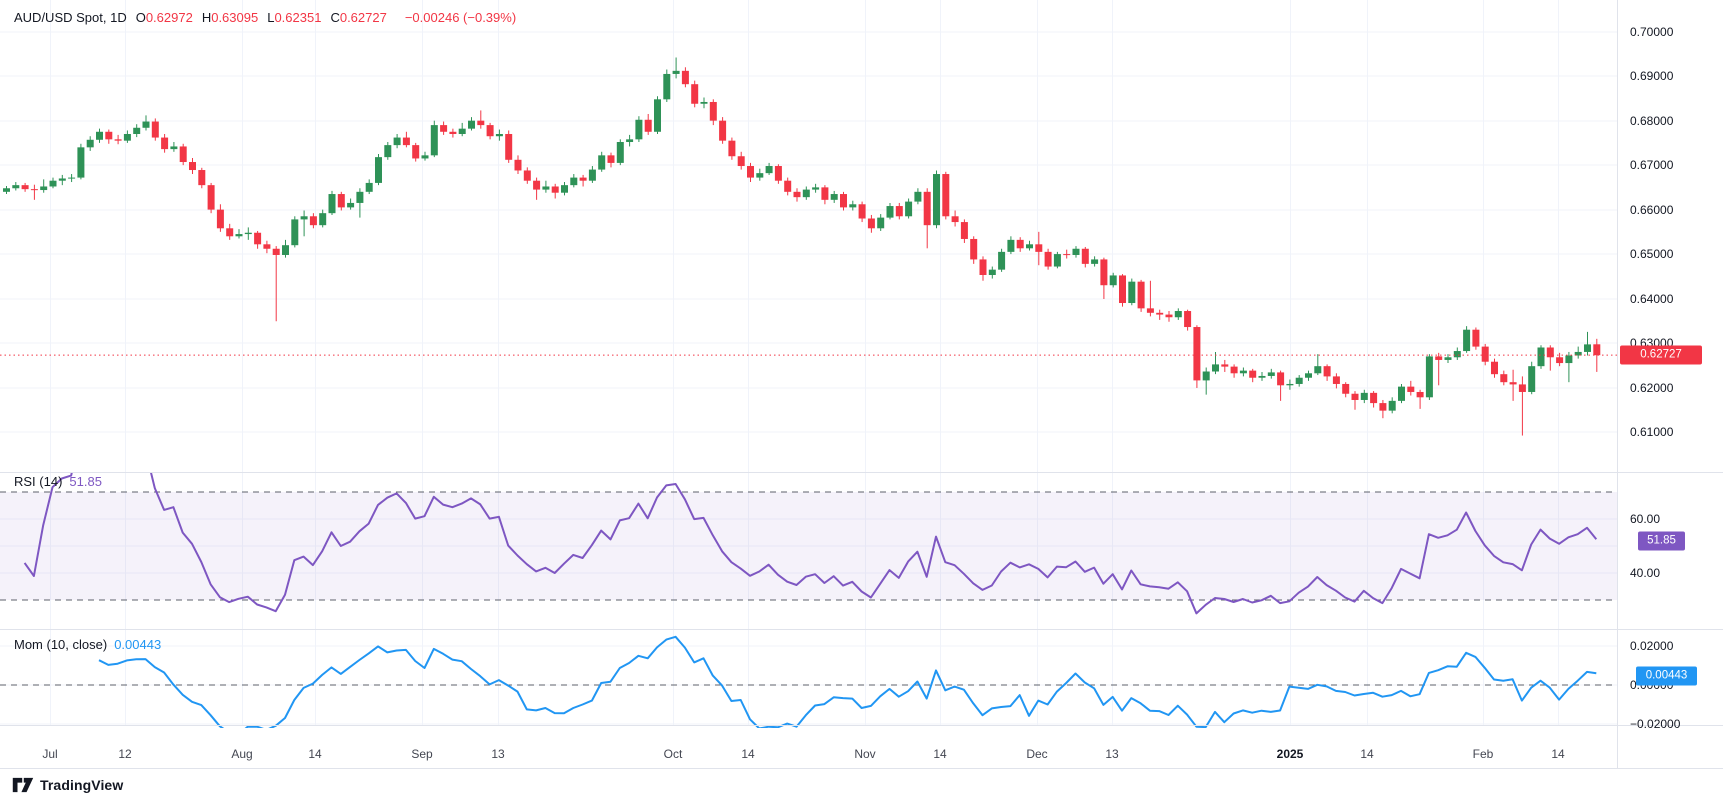  Describe the element at coordinates (1666, 676) in the screenshot. I see `mom-badge: 0.00443` at that location.